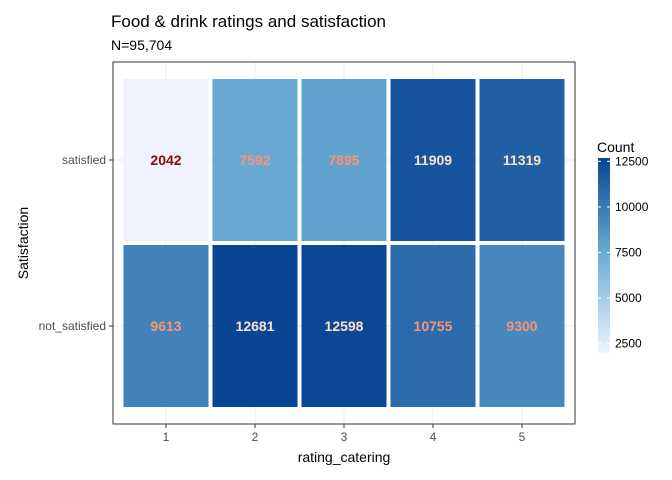 The height and width of the screenshot is (480, 672). I want to click on x-axis-title: rating_catering, so click(344, 457).